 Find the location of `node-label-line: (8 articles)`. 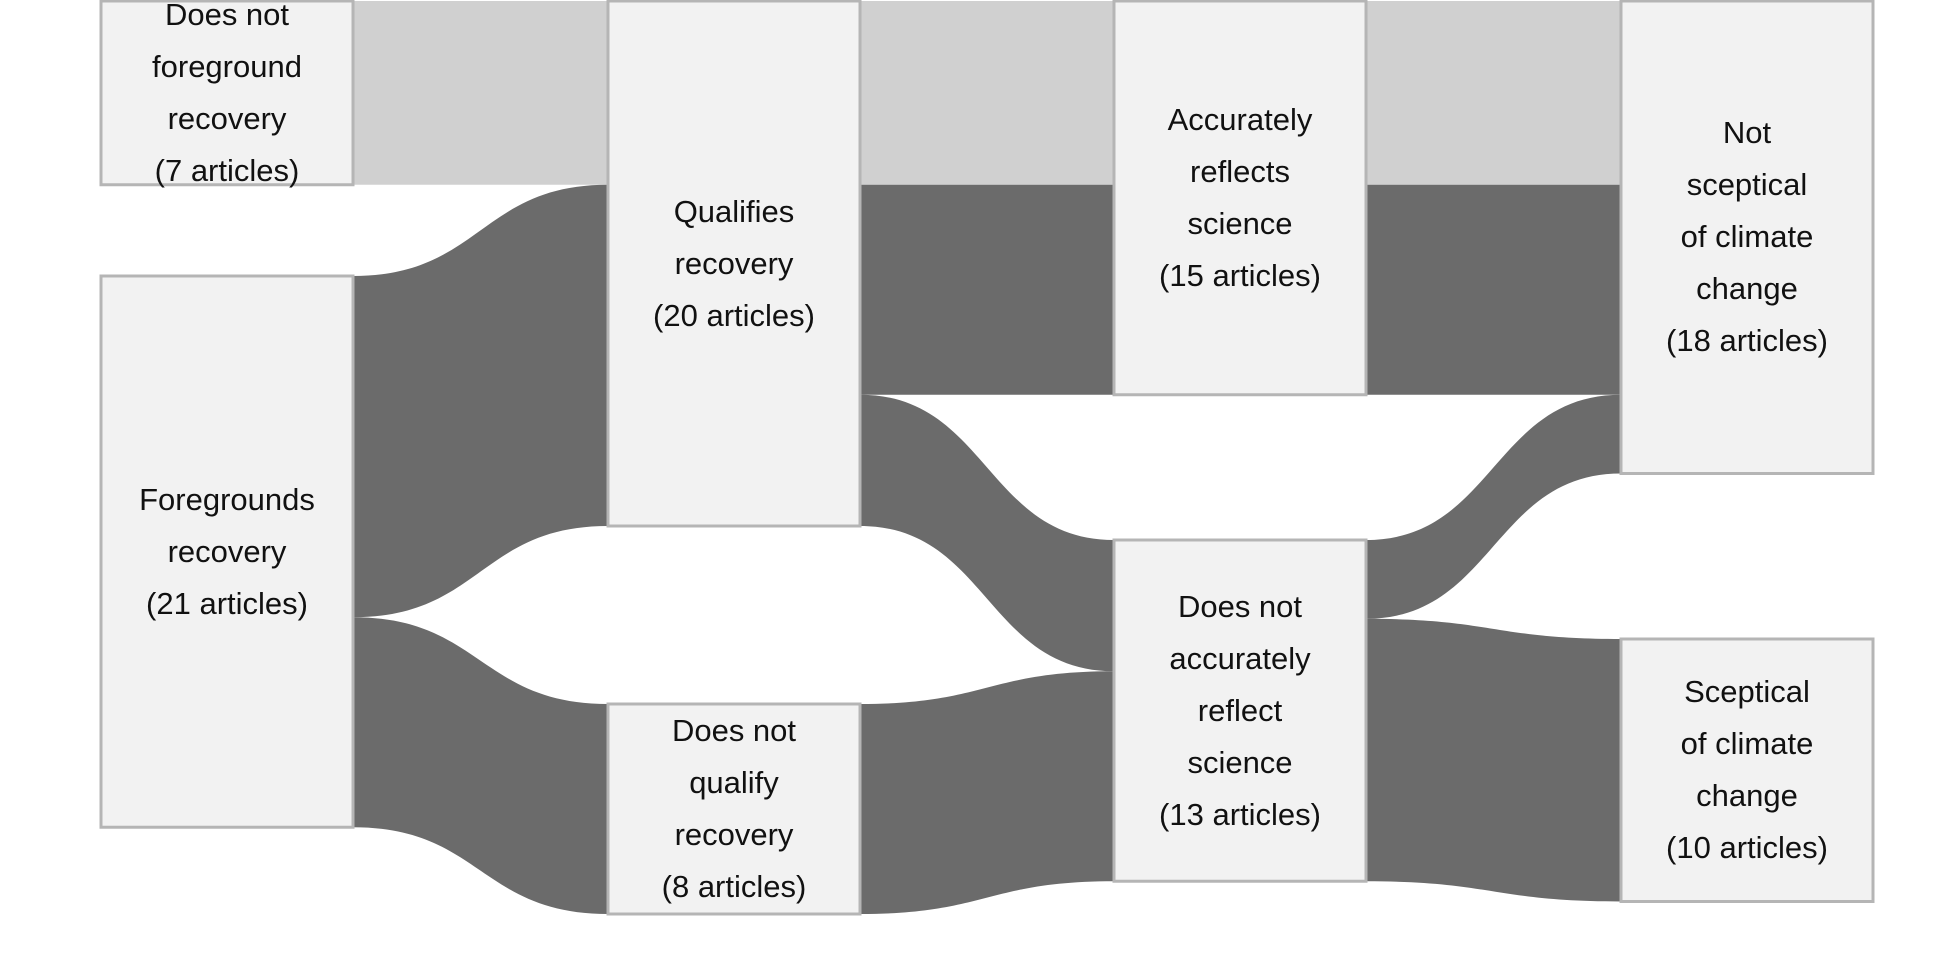

node-label-line: (8 articles) is located at coordinates (734, 886).